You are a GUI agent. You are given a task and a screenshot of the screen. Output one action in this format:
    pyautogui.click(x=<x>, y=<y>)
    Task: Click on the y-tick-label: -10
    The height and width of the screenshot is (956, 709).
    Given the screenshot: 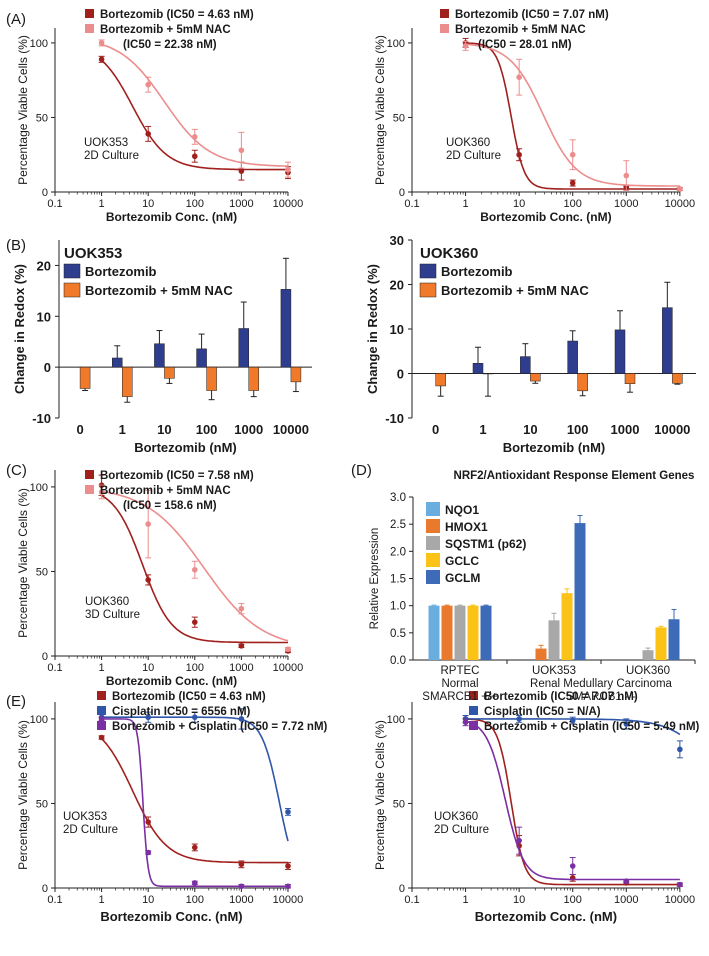 What is the action you would take?
    pyautogui.click(x=41, y=418)
    